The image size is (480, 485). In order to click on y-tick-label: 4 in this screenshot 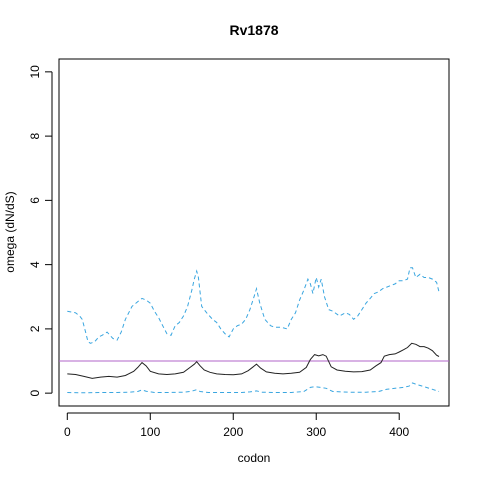, I will do `click(35, 264)`.